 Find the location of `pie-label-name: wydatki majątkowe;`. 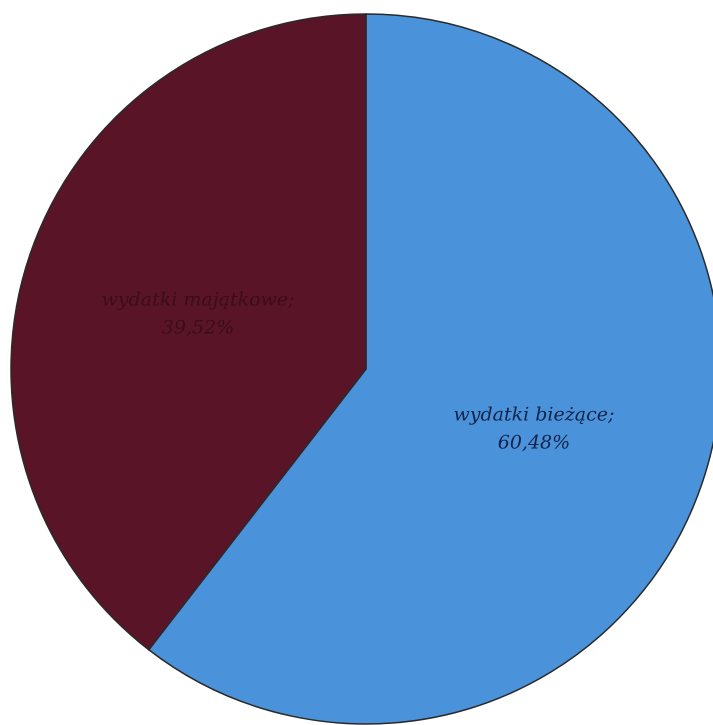

pie-label-name: wydatki majątkowe; is located at coordinates (198, 300).